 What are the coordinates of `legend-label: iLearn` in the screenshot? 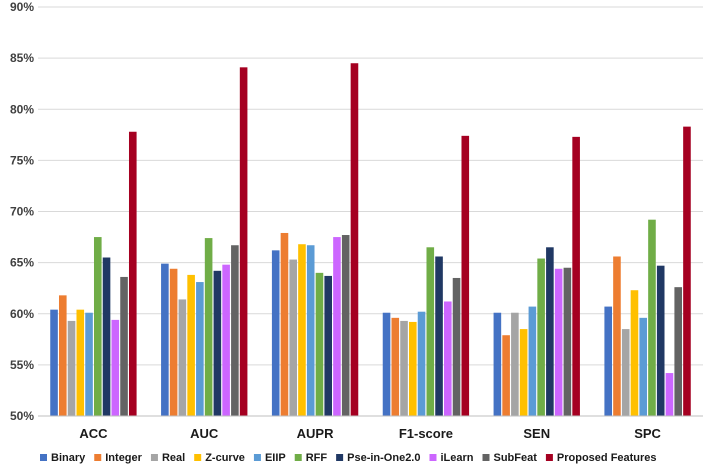 It's located at (456, 458).